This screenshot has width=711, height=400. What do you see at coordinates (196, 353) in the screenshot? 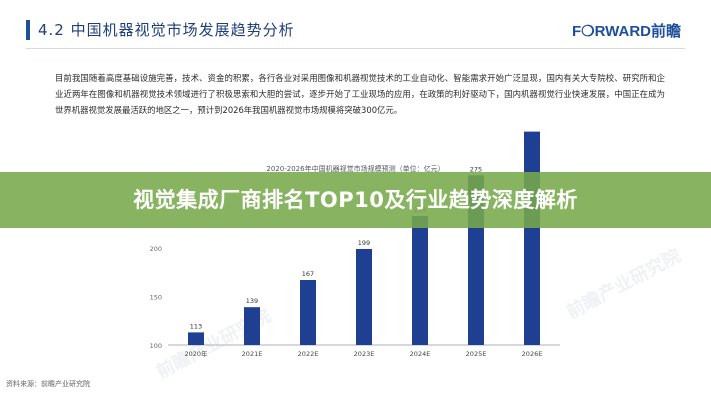
I see `x-tick-label: 2020年` at bounding box center [196, 353].